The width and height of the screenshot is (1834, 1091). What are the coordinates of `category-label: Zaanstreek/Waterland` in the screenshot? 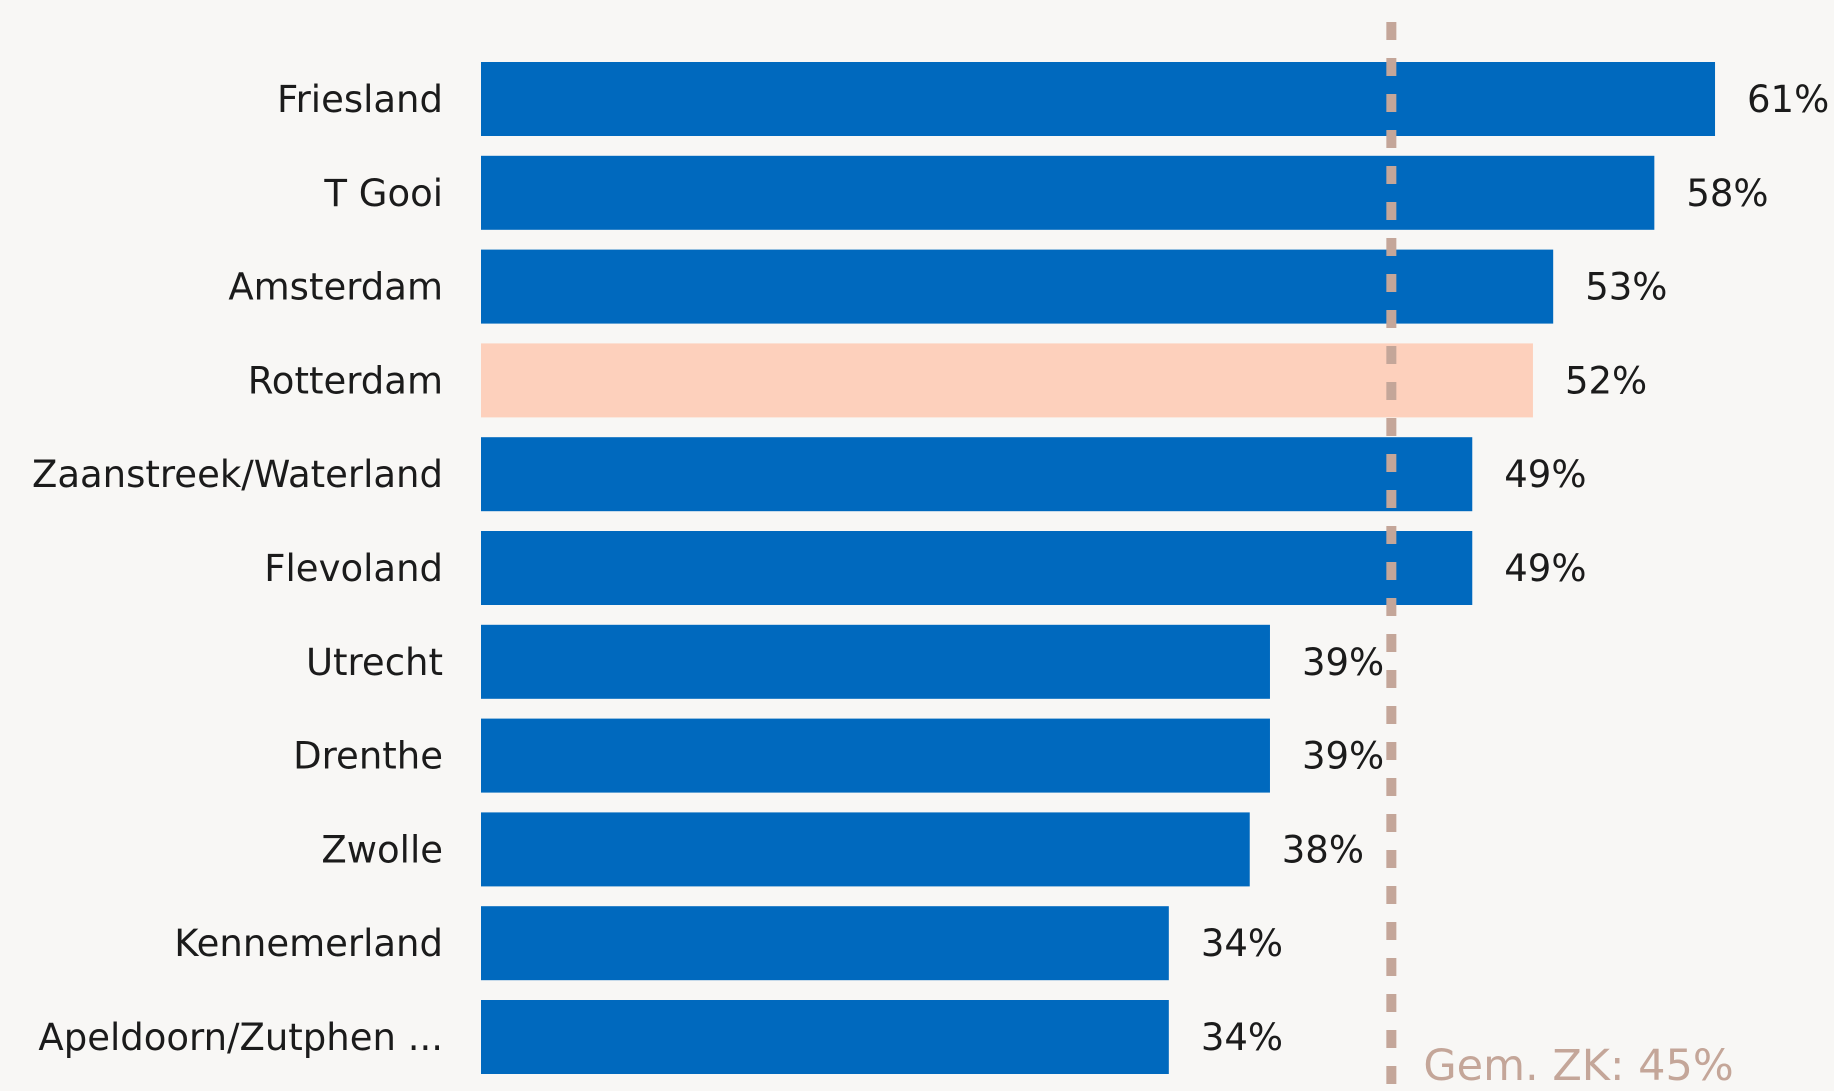 It's located at (237, 474).